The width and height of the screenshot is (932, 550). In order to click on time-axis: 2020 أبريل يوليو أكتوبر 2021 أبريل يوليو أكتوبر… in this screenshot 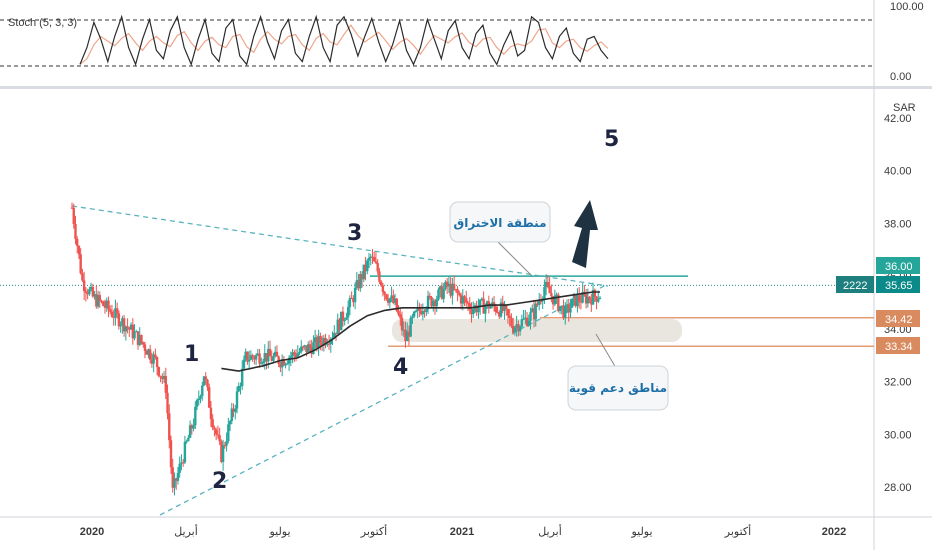, I will do `click(463, 531)`.